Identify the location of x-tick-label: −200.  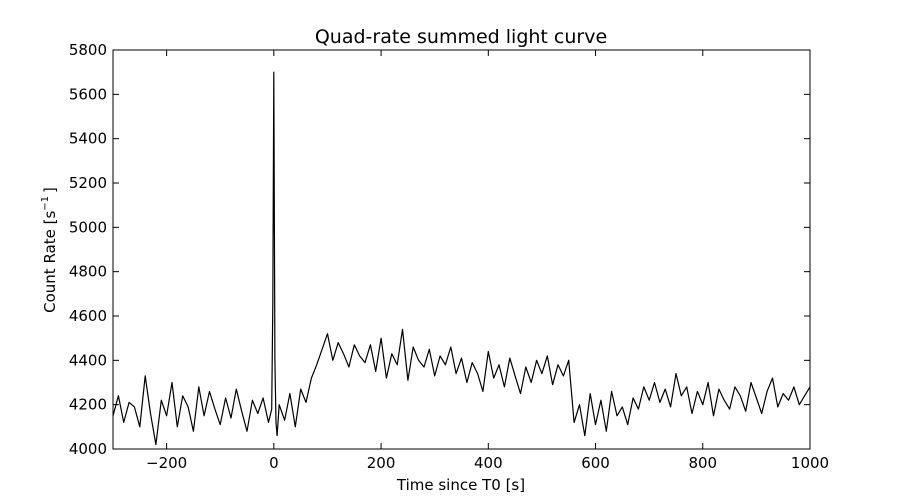
(166, 463).